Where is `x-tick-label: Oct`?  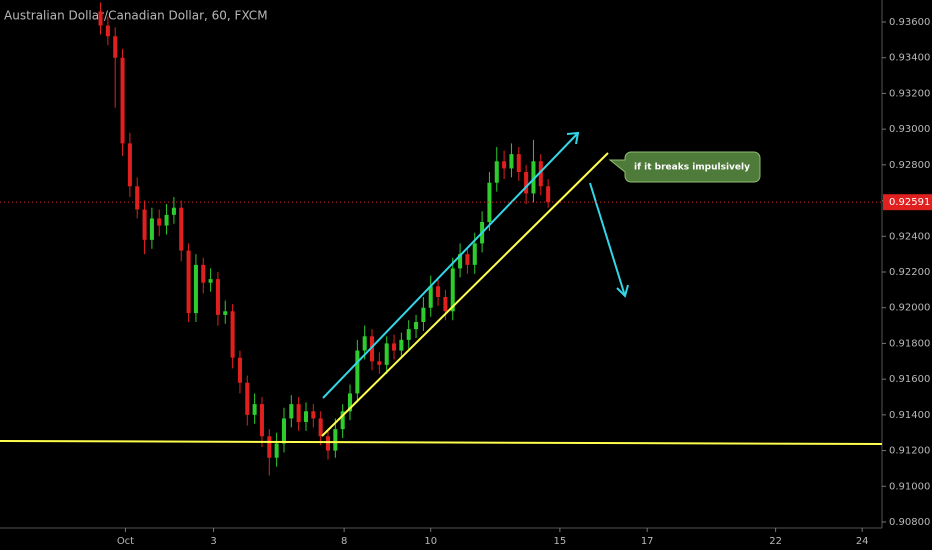
x-tick-label: Oct is located at coordinates (125, 541).